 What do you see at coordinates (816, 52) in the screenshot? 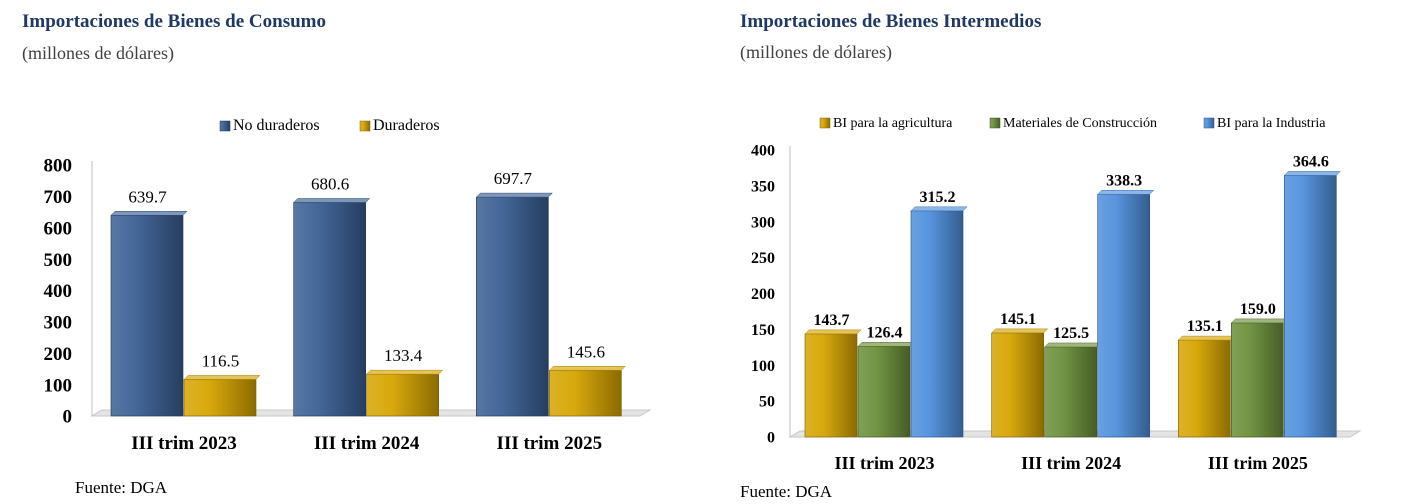
I see `right-chart-subtitle: (millones de dólares)` at bounding box center [816, 52].